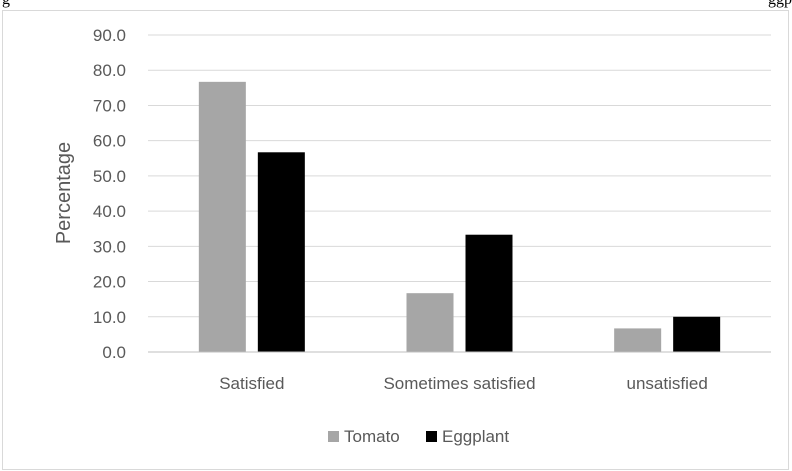 The image size is (792, 471). I want to click on legend-label-eggplant: Eggplant, so click(475, 436).